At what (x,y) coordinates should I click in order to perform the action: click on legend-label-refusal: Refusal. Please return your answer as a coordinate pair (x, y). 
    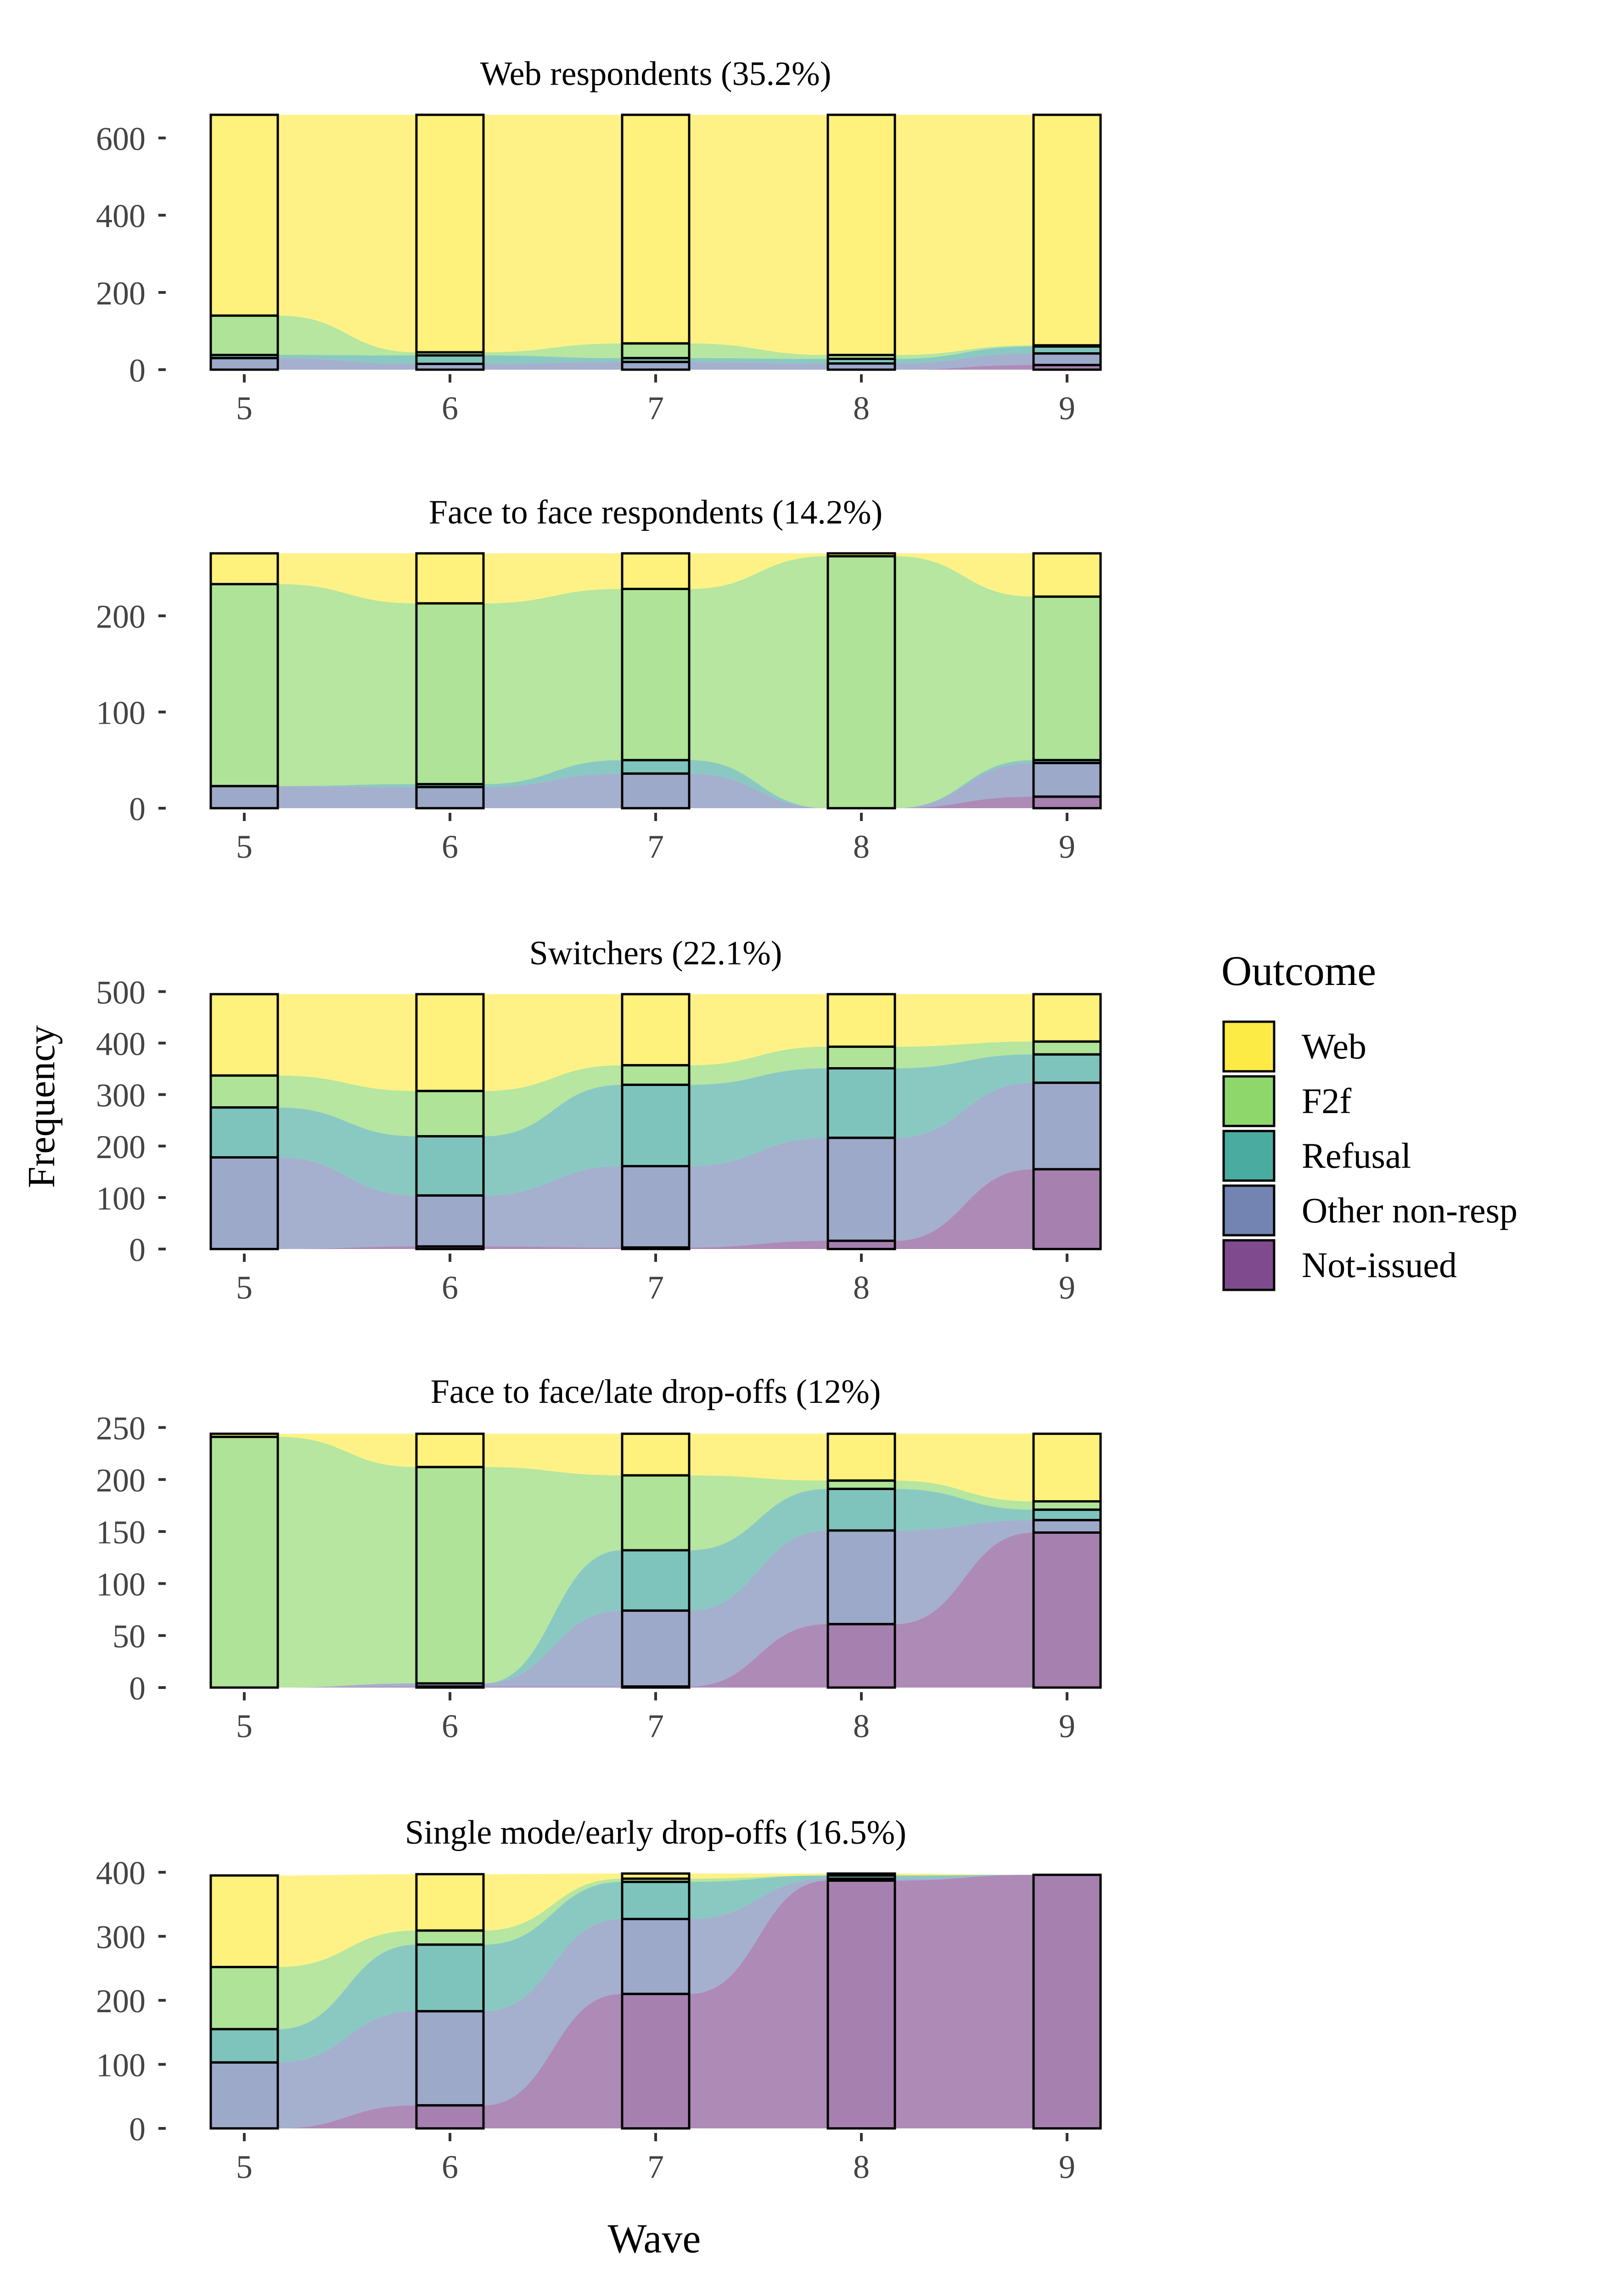
    Looking at the image, I should click on (1356, 1156).